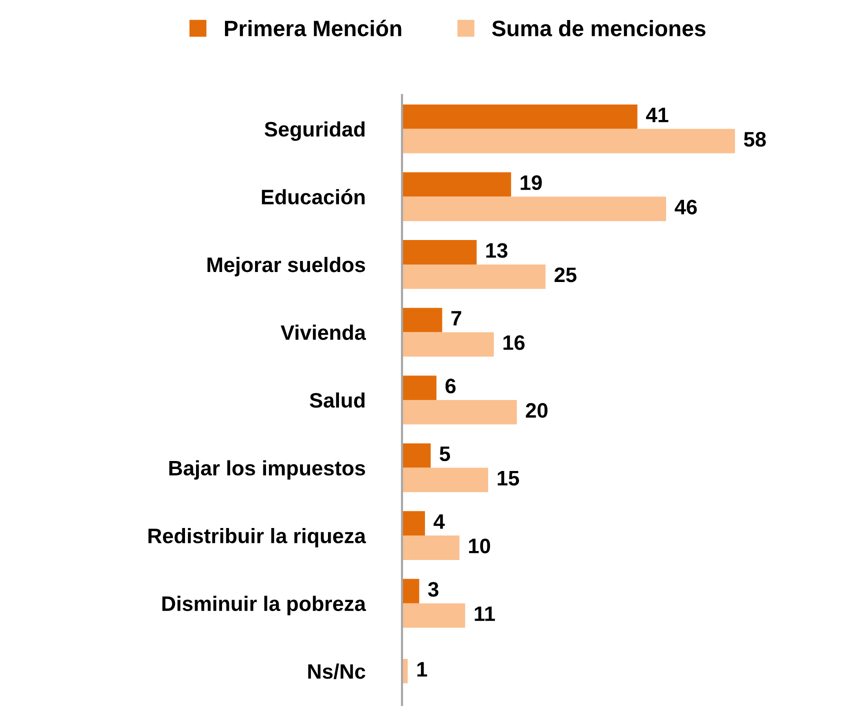 The width and height of the screenshot is (862, 721). I want to click on y-tick-label: Disminuir la pobreza, so click(264, 606).